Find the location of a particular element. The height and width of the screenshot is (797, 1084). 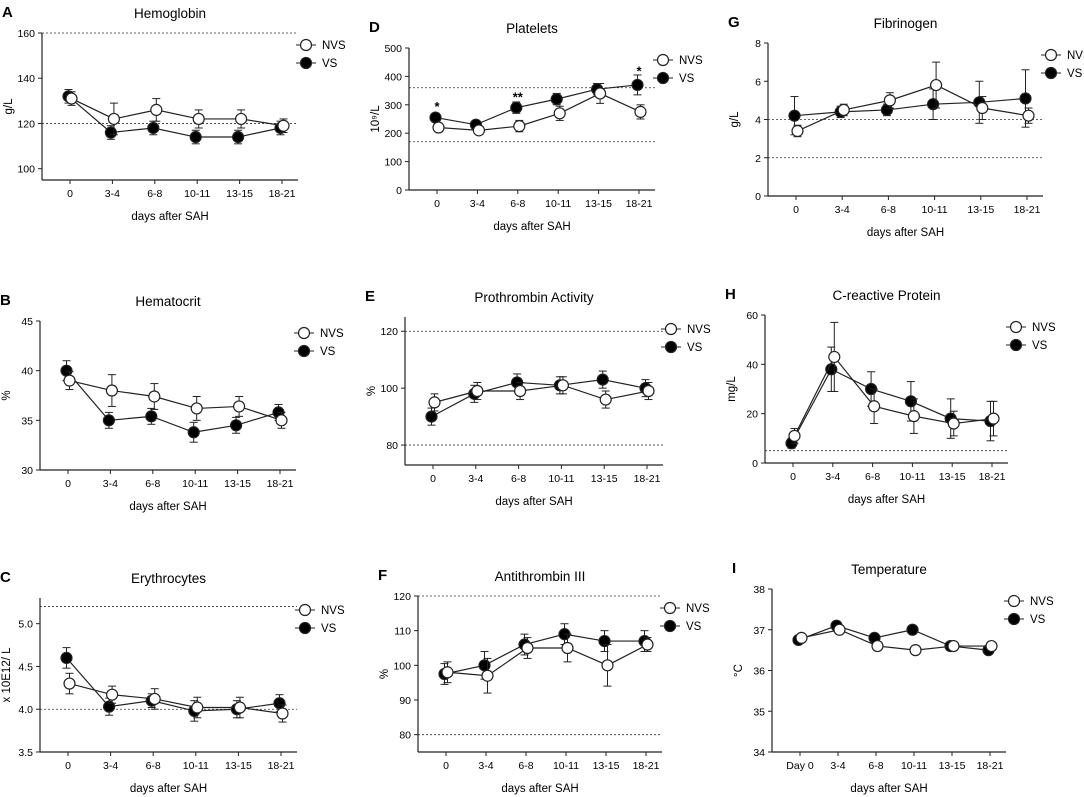

panel-letter: E is located at coordinates (370, 296).